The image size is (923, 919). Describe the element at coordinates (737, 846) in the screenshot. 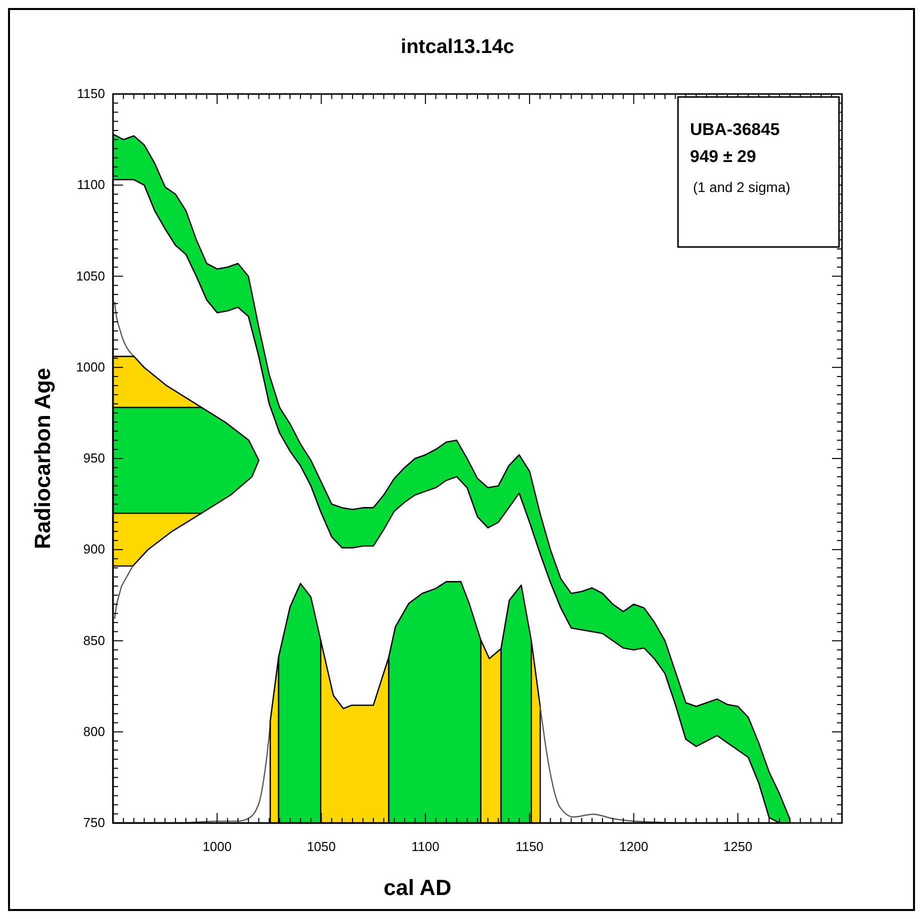

I see `x-tick-label: 1250` at that location.